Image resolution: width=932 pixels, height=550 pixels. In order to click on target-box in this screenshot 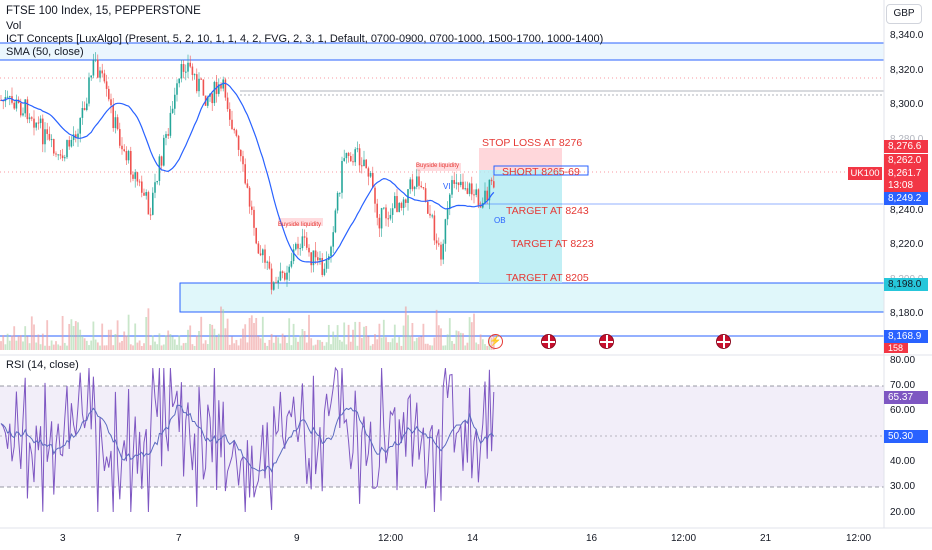, I will do `click(520, 226)`.